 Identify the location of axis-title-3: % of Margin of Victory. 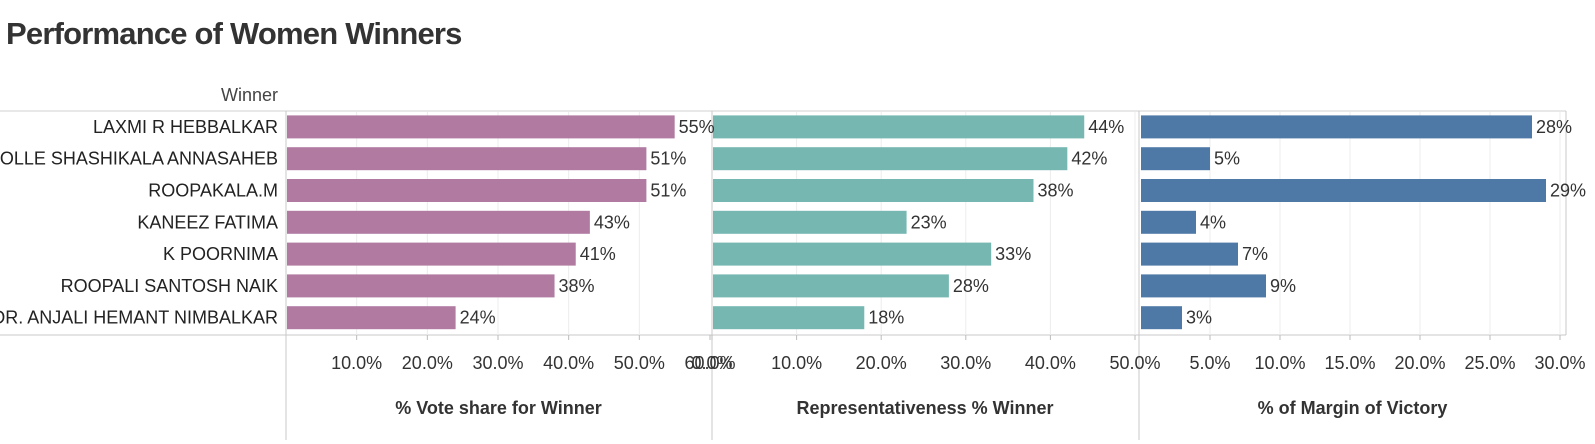
(1353, 408).